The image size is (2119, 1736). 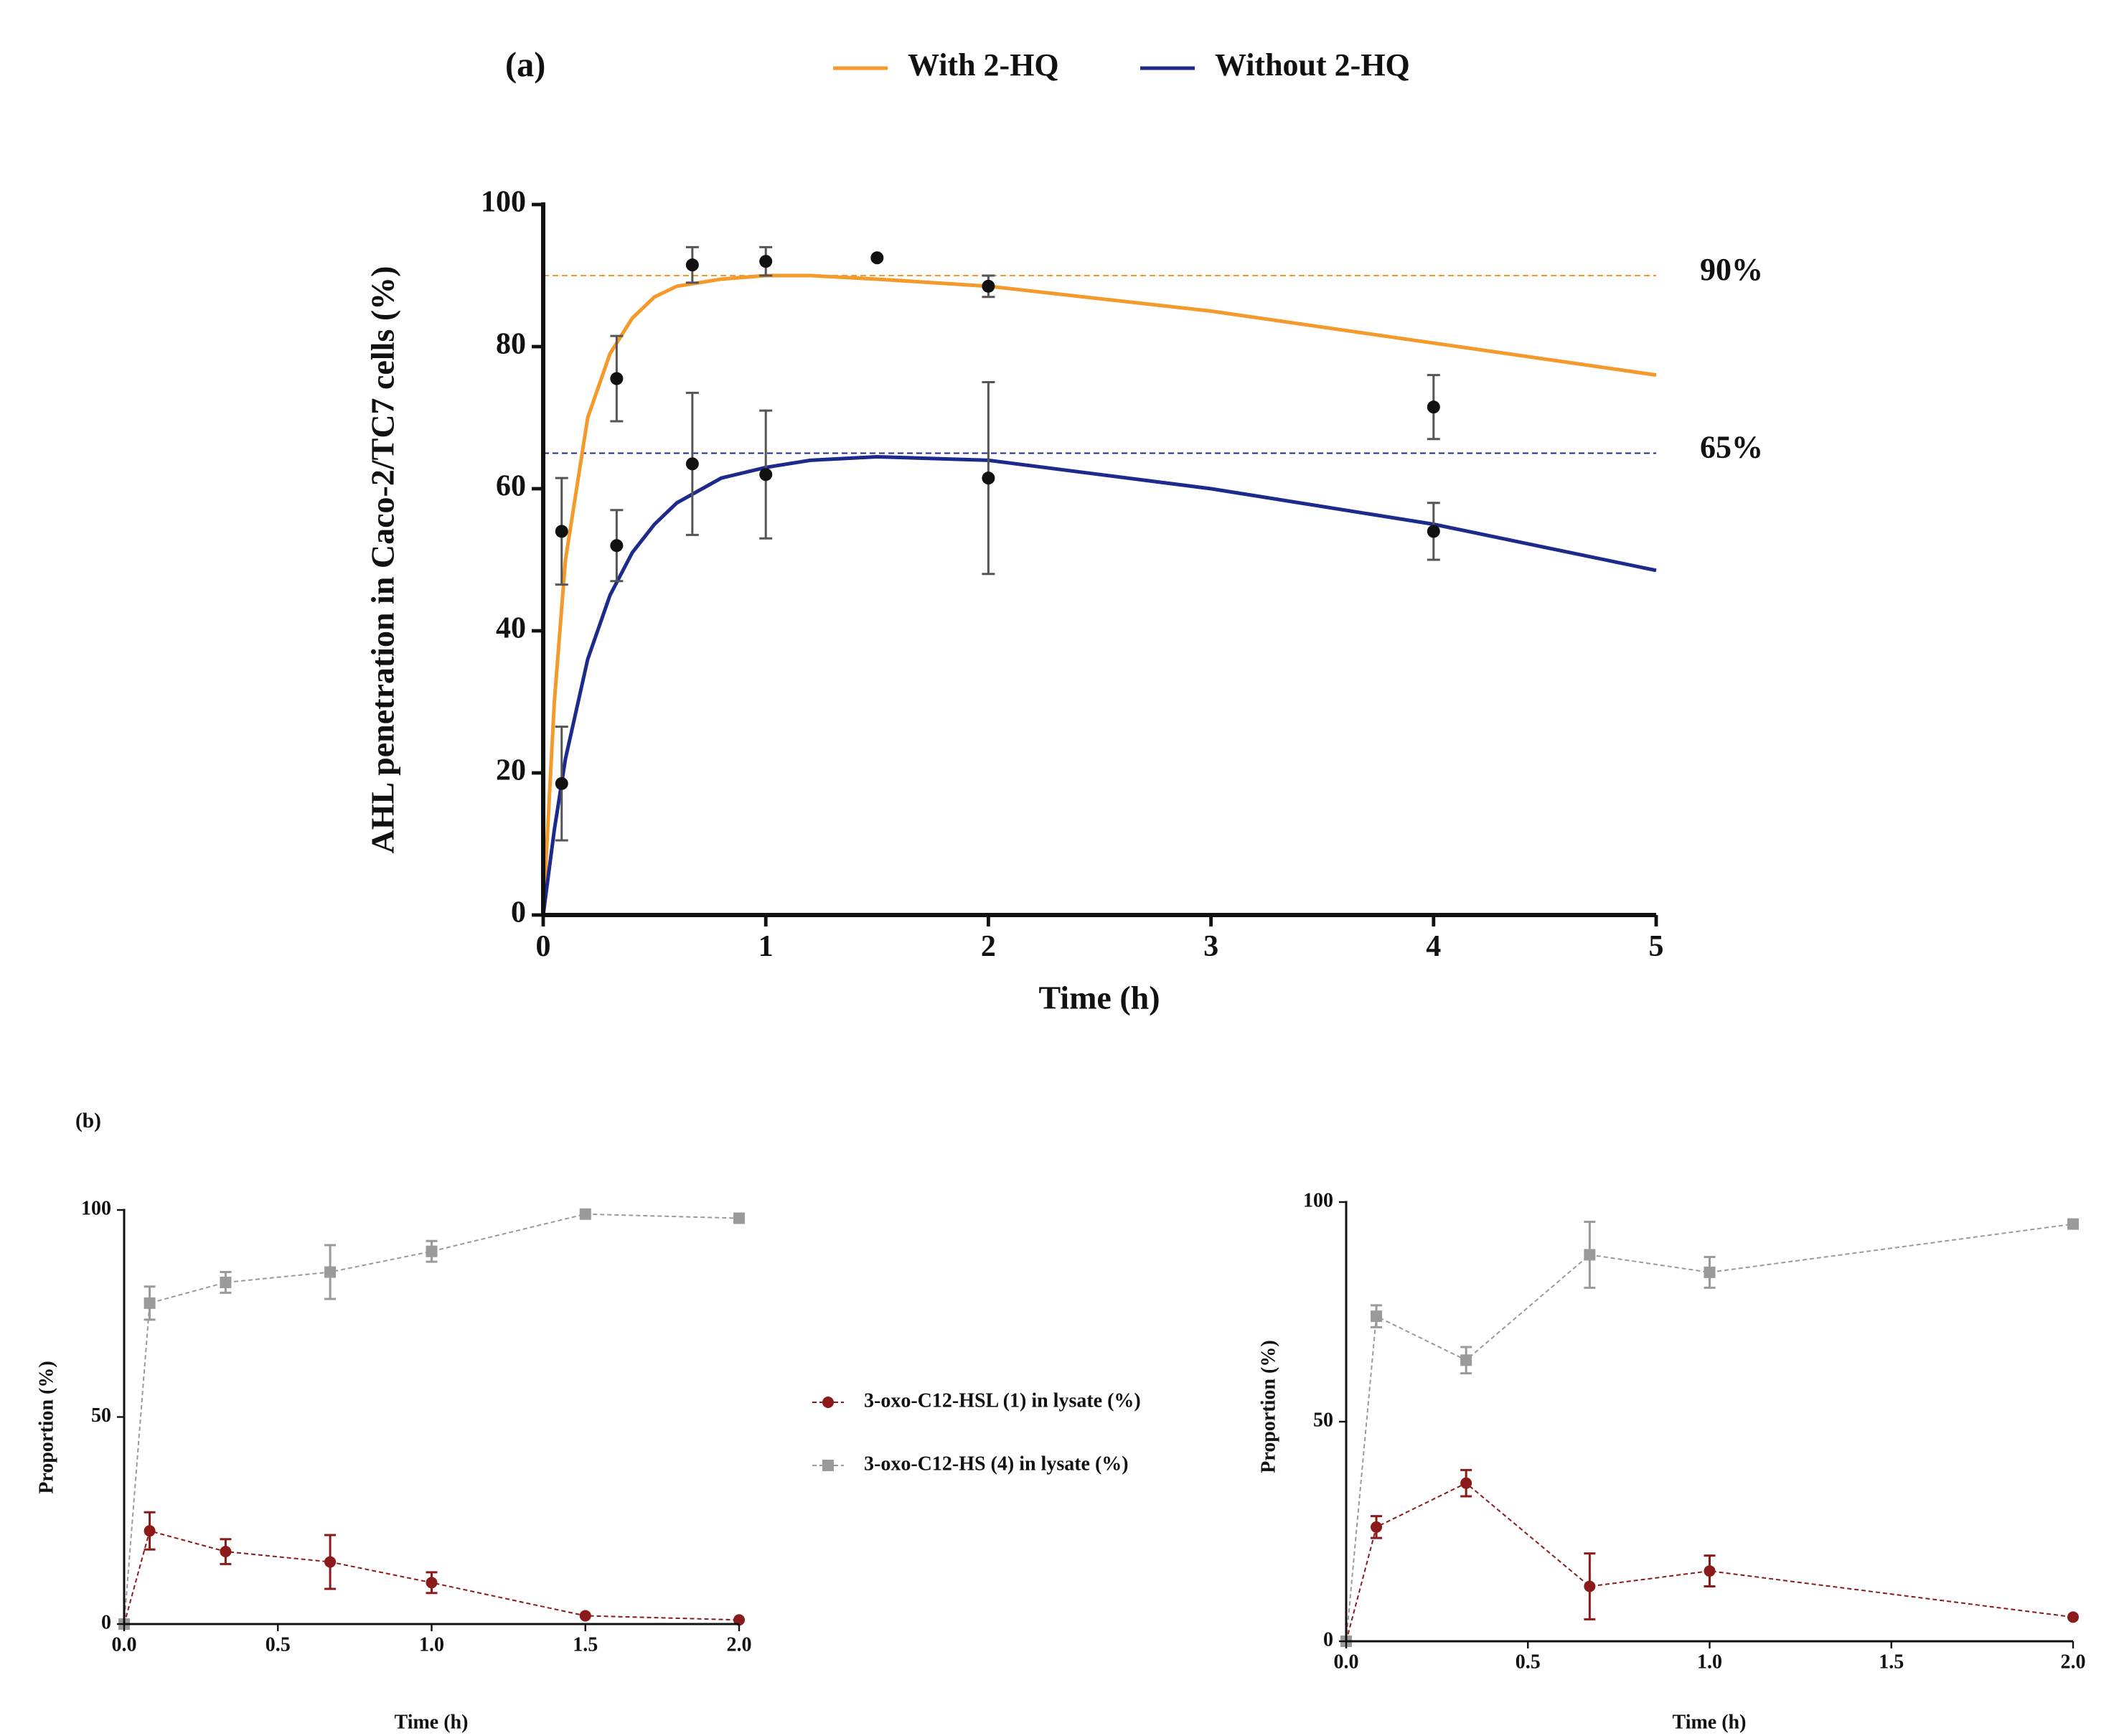 I want to click on y-tick-label: 60, so click(x=511, y=486).